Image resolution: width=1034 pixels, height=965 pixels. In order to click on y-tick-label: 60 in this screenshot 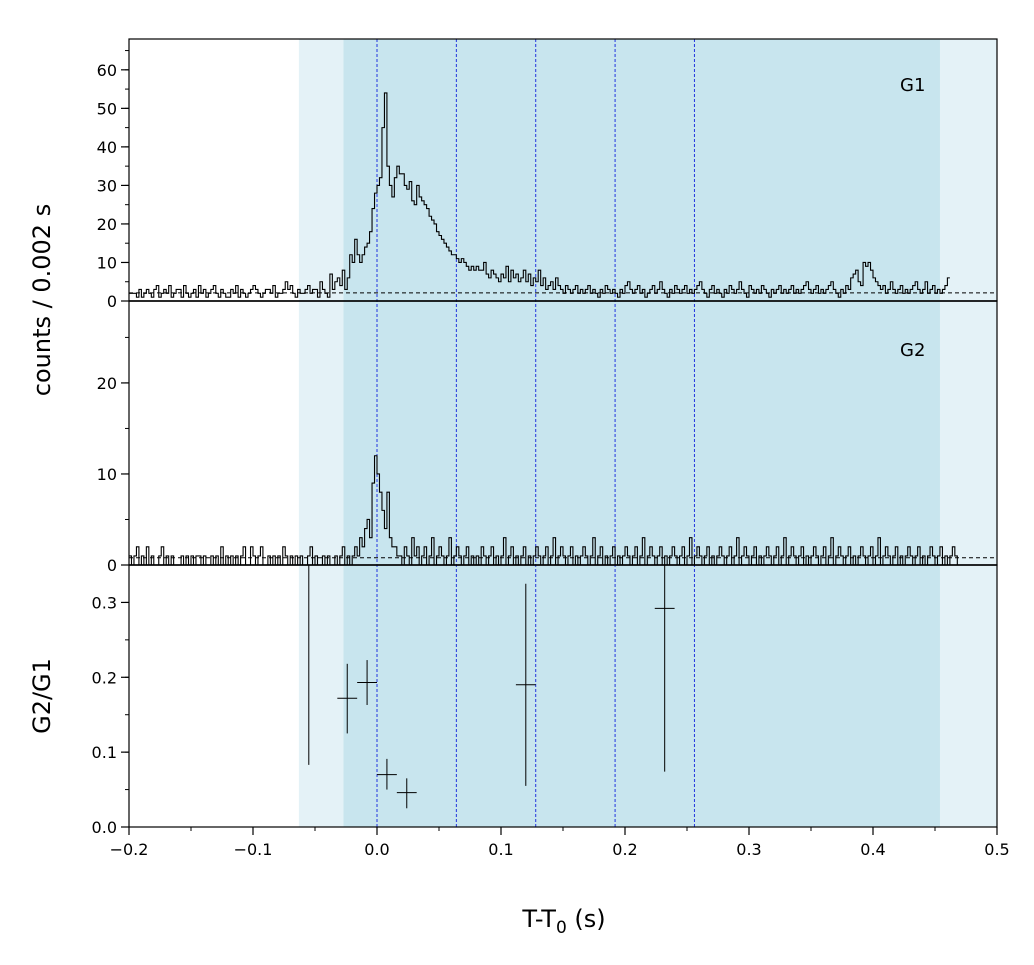, I will do `click(107, 70)`.